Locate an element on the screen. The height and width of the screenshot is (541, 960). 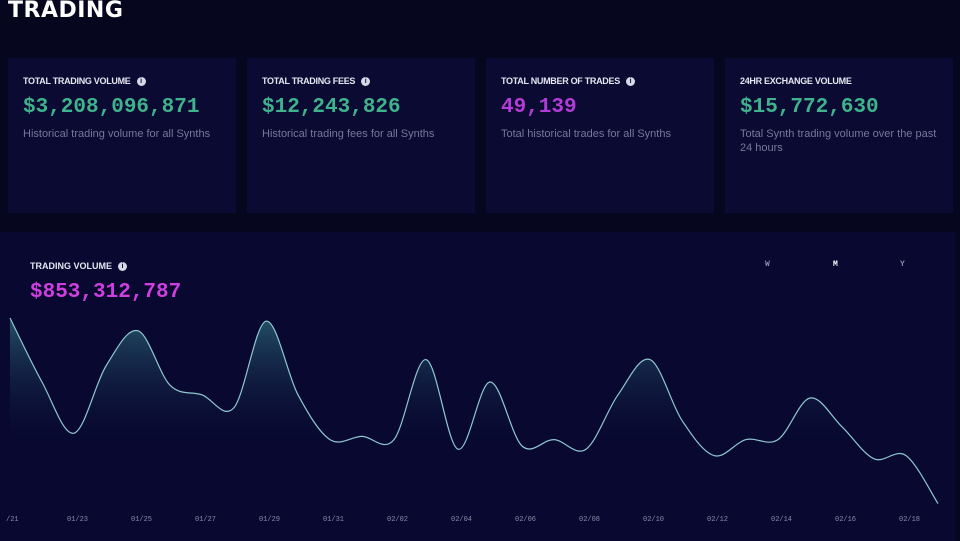
stat-label-text: TOTAL TRADING FEES is located at coordinates (309, 81).